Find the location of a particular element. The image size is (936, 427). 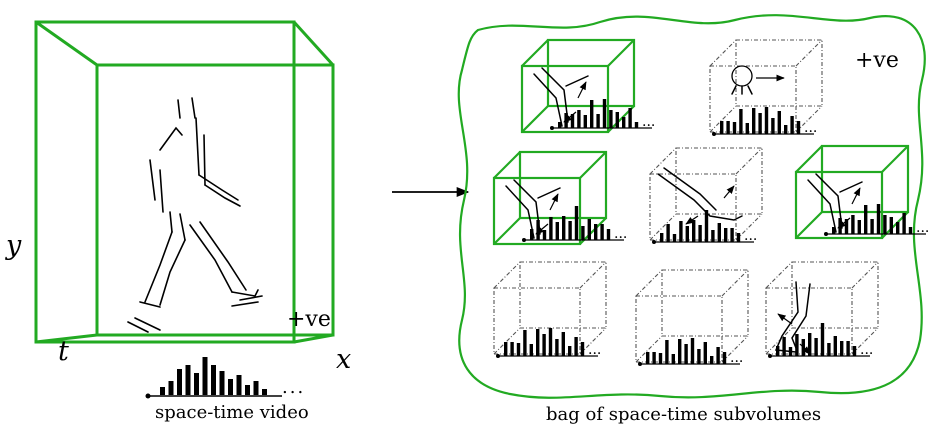

bag-positive-label: +ve is located at coordinates (877, 60).